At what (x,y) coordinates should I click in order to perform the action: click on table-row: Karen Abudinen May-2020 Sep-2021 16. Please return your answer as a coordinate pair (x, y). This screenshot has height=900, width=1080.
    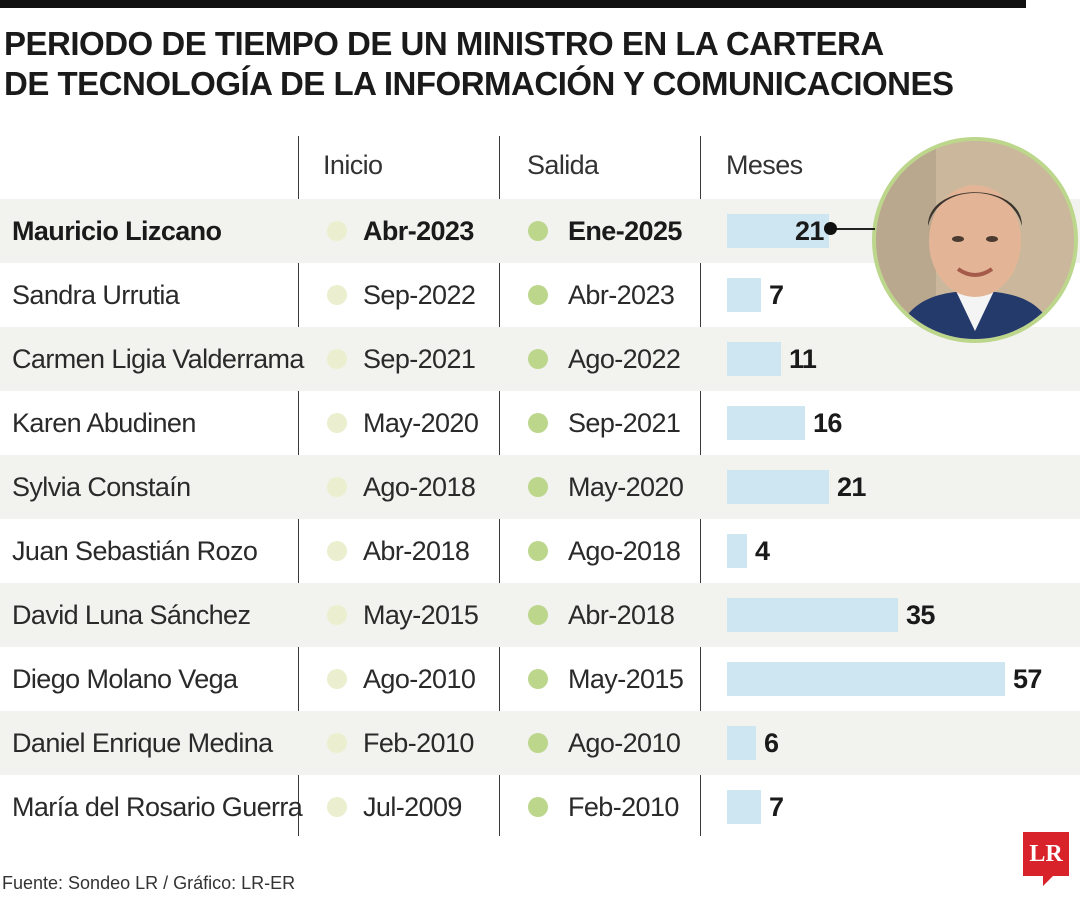
    Looking at the image, I should click on (540, 423).